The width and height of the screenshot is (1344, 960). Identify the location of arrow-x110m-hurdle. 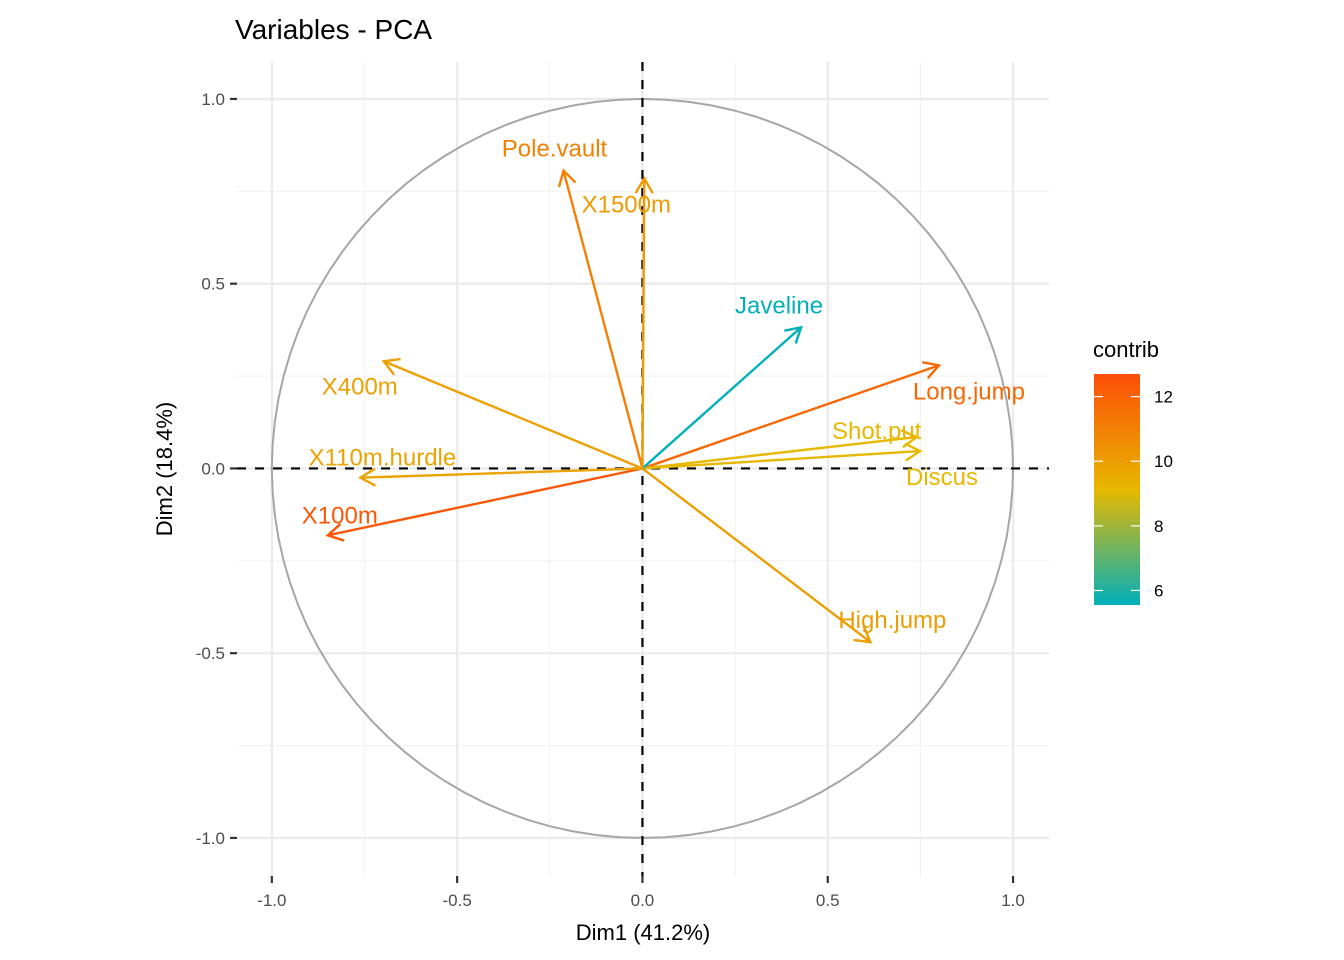
(500, 477).